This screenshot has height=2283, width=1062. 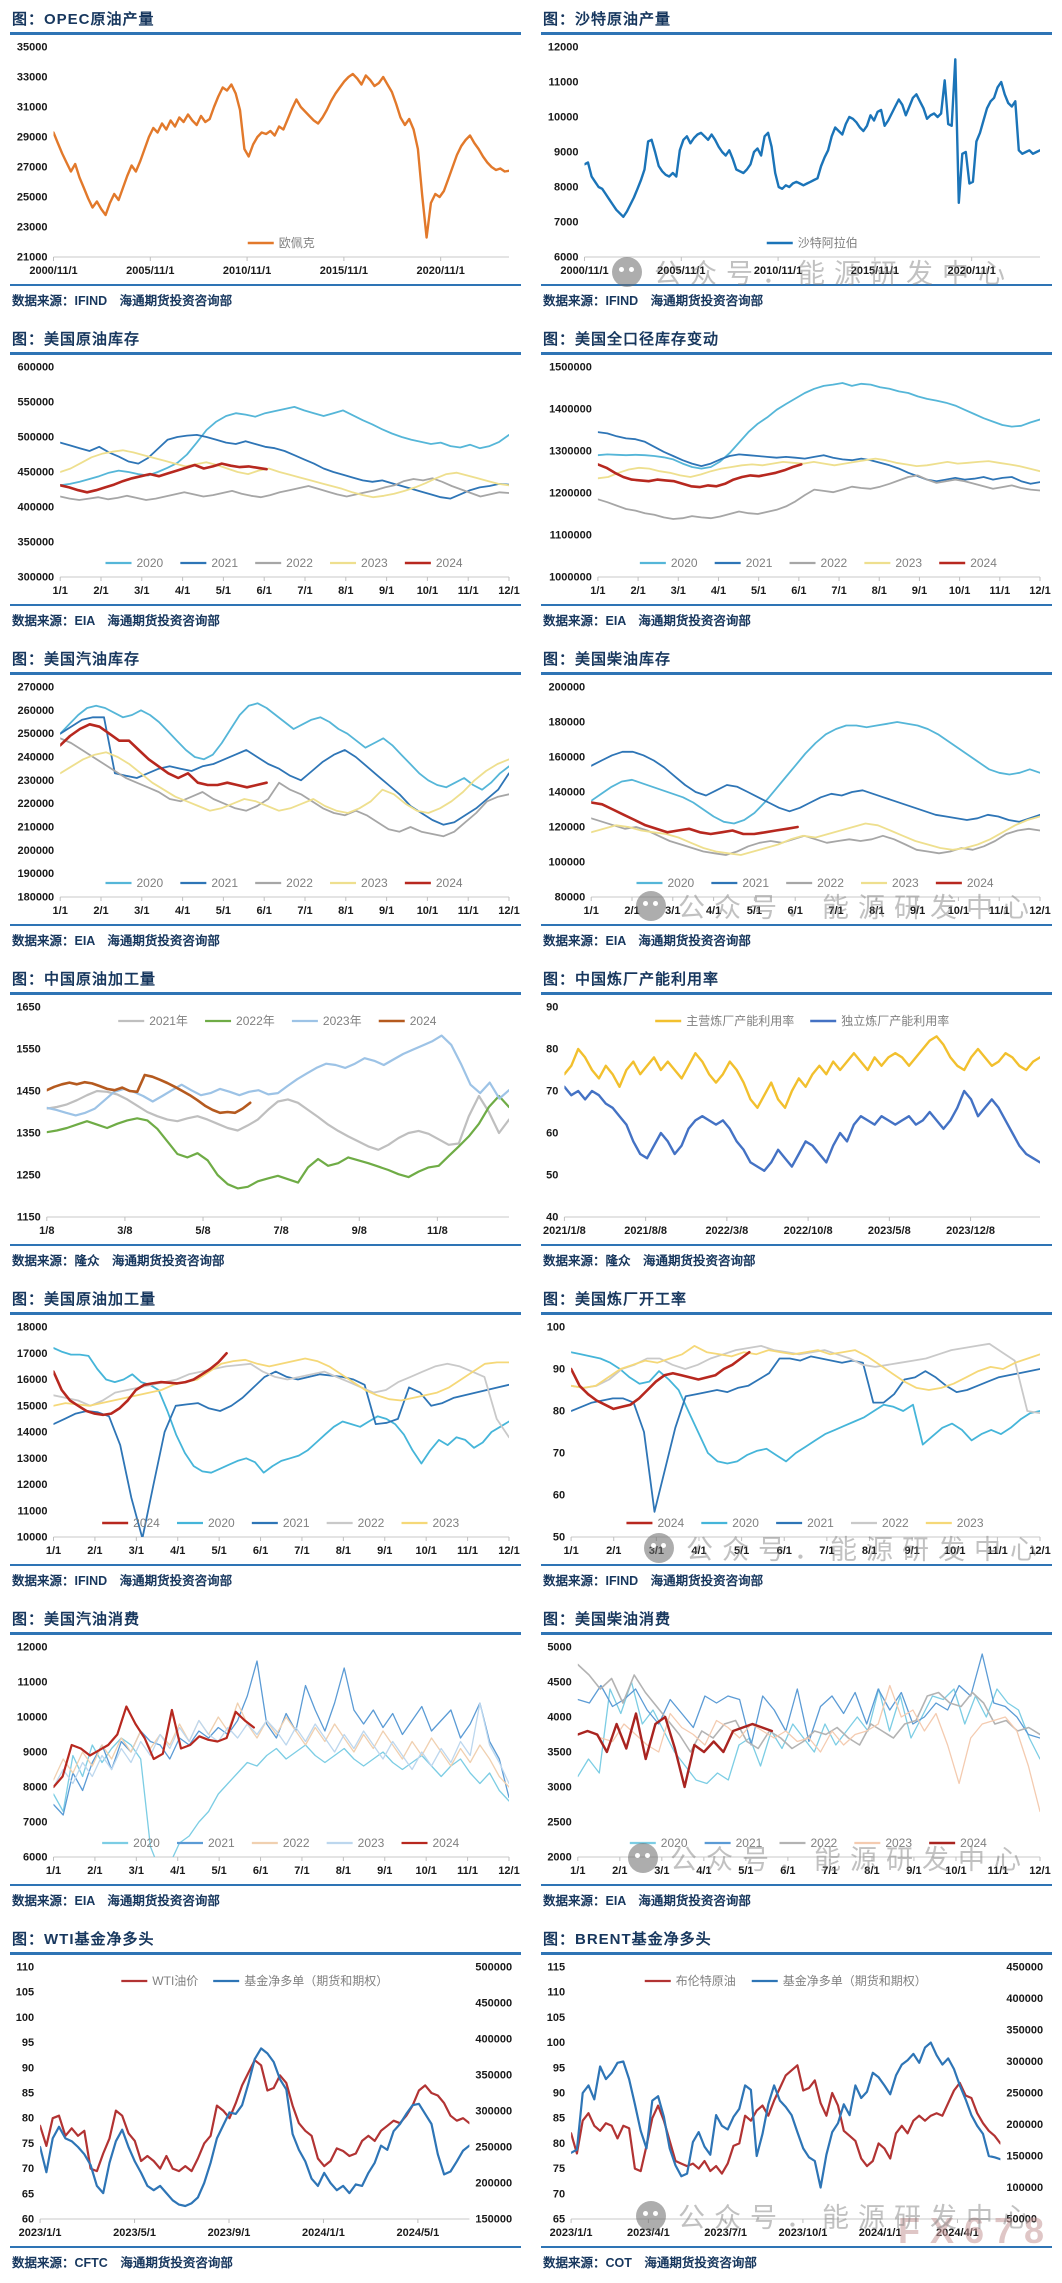 I want to click on x-axis-label: 2023/9/1, so click(x=229, y=2233).